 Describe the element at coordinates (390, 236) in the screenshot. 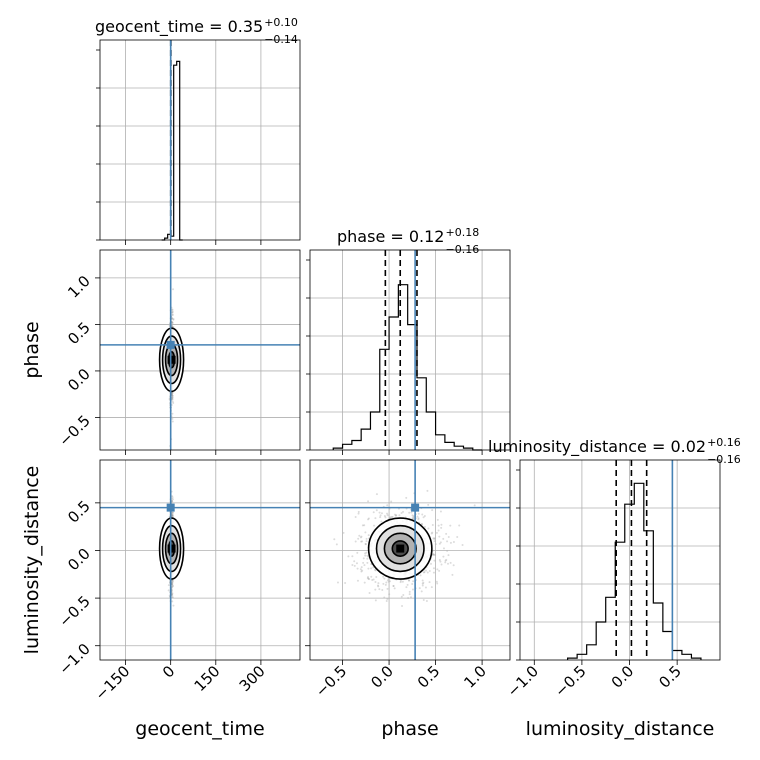

I see `marginal-phase-title: phase = 0.12` at that location.